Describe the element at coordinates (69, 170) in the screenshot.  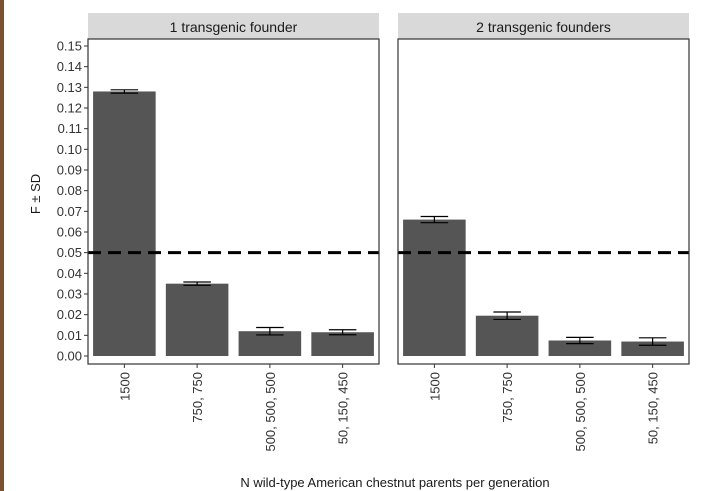
I see `y-tick-label: 0.09` at that location.